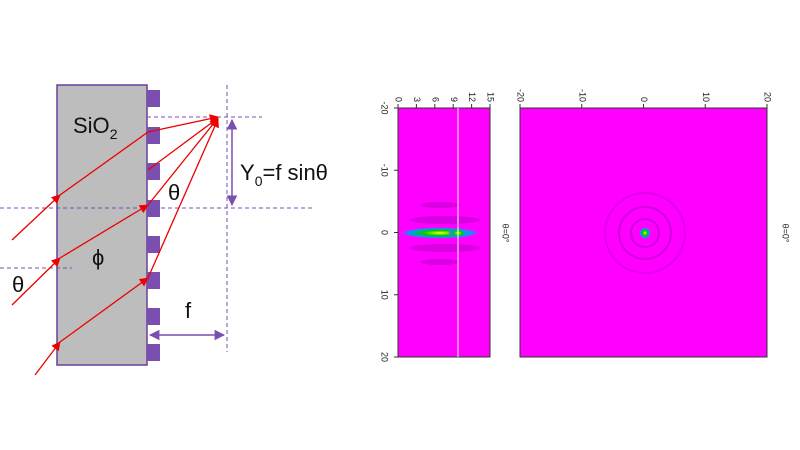  Describe the element at coordinates (768, 97) in the screenshot. I see `top-tick-label: 20` at that location.